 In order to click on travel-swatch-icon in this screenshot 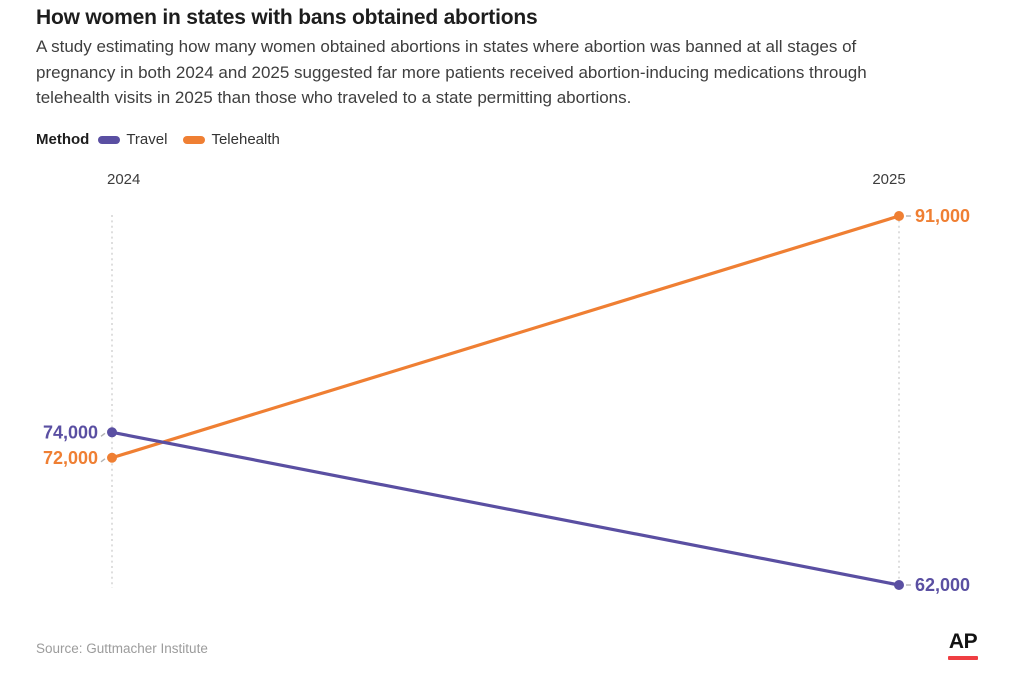, I will do `click(109, 139)`.